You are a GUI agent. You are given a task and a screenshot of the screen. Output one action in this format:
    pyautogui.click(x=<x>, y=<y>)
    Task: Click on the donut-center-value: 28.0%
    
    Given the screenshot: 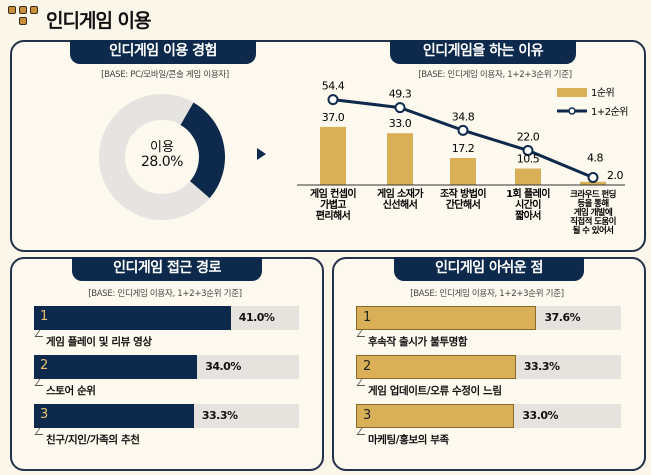 What is the action you would take?
    pyautogui.click(x=162, y=162)
    